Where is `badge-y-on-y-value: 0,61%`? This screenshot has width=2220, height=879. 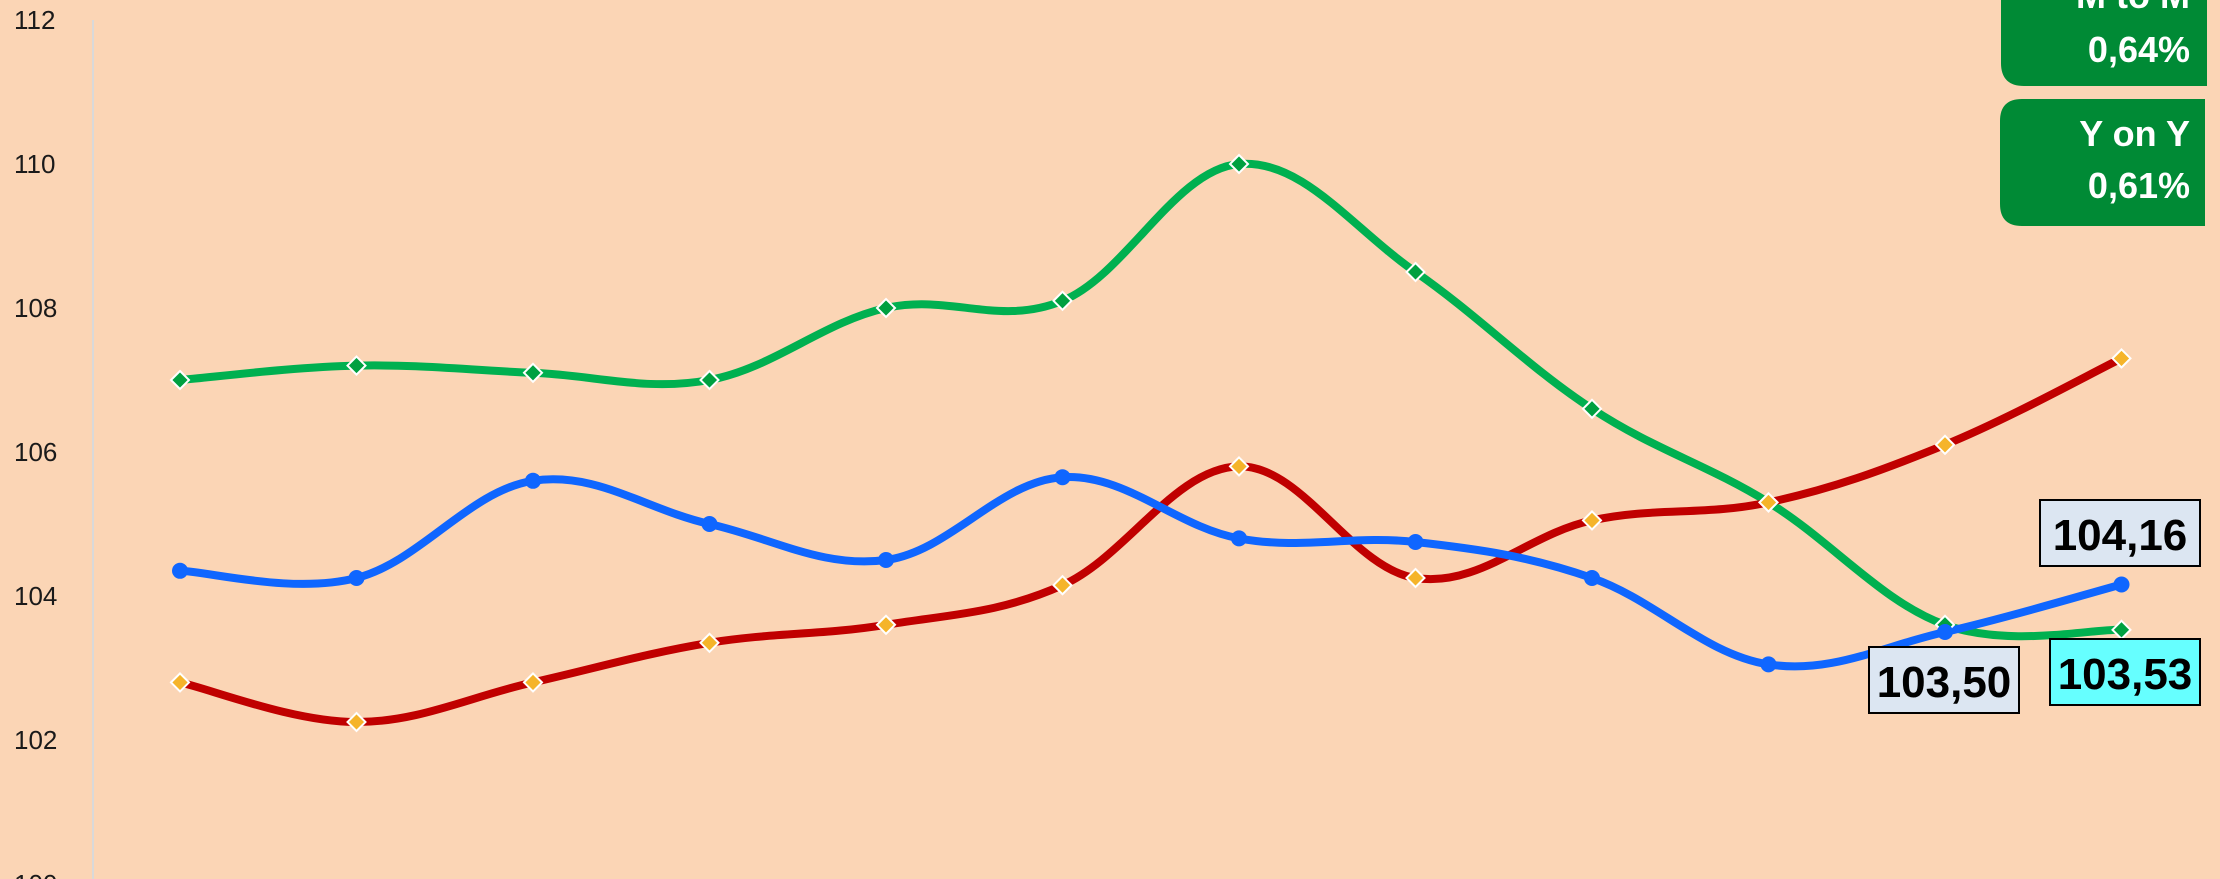
badge-y-on-y-value: 0,61% is located at coordinates (2139, 185).